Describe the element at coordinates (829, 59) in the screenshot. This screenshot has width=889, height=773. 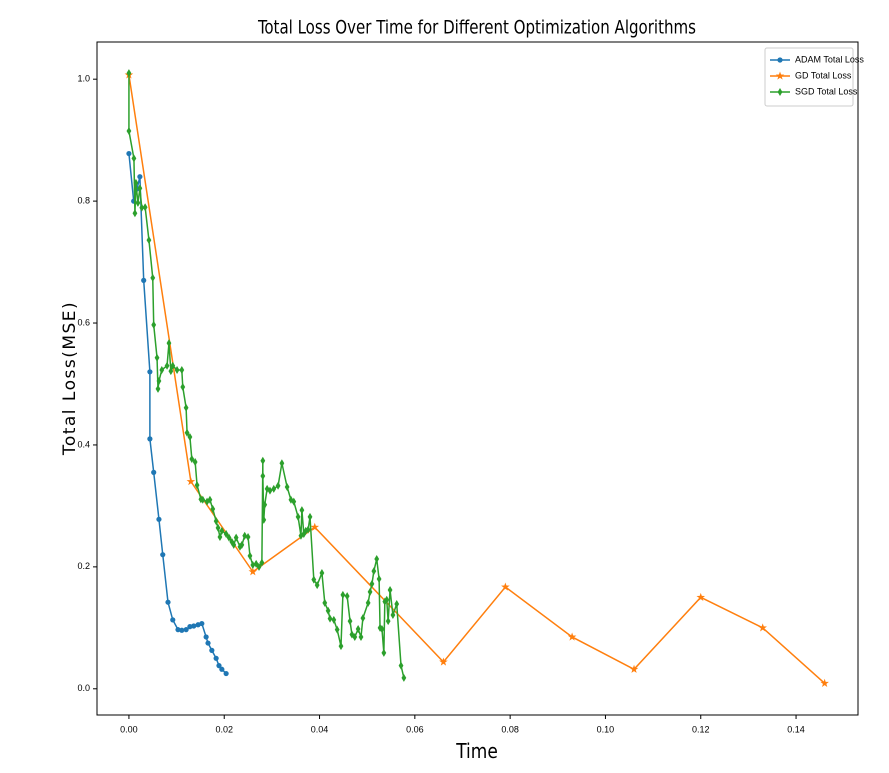
I see `legend-label: ADAM Total Loss` at that location.